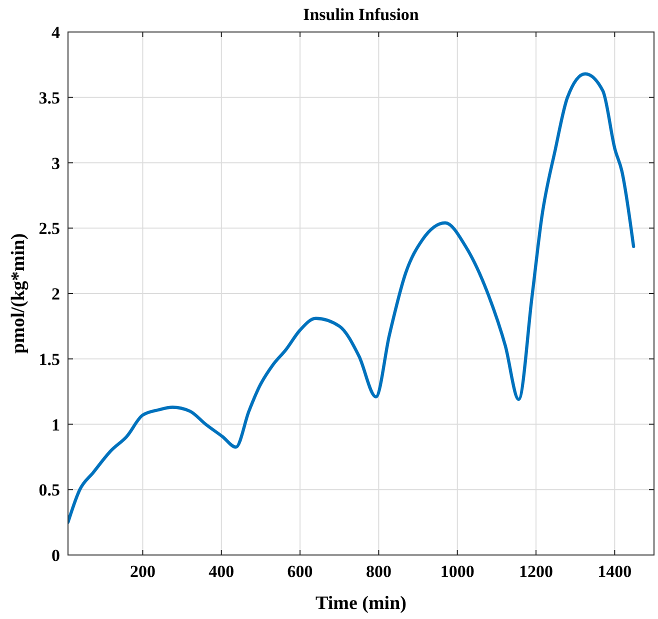  What do you see at coordinates (56, 555) in the screenshot?
I see `y-tick-label: 0` at bounding box center [56, 555].